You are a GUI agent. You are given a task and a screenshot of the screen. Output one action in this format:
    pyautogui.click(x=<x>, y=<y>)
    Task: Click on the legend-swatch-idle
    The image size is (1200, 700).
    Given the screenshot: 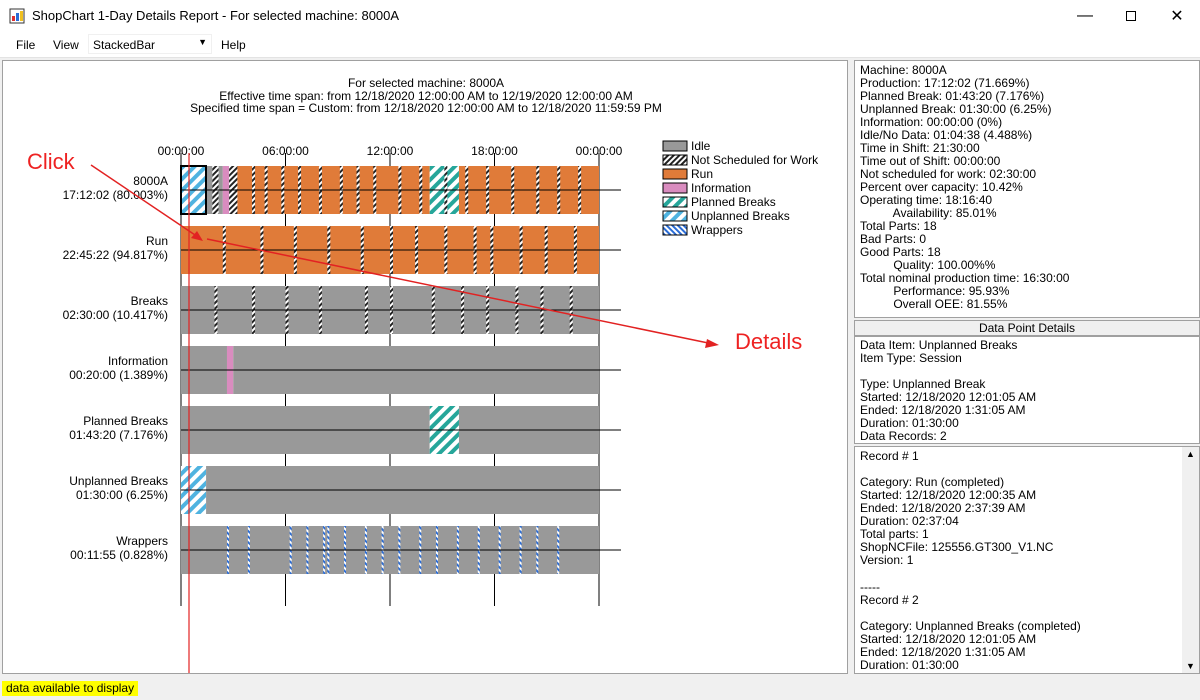 What is the action you would take?
    pyautogui.click(x=675, y=146)
    